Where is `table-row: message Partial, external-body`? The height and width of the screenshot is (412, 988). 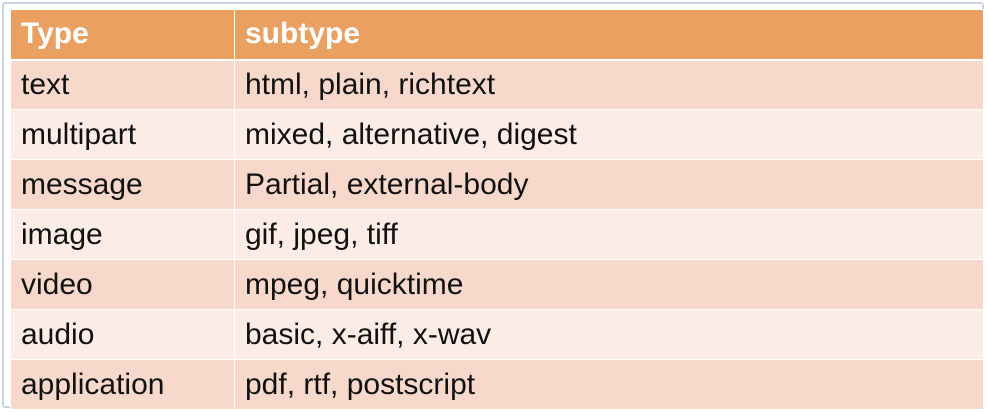 table-row: message Partial, external-body is located at coordinates (497, 184).